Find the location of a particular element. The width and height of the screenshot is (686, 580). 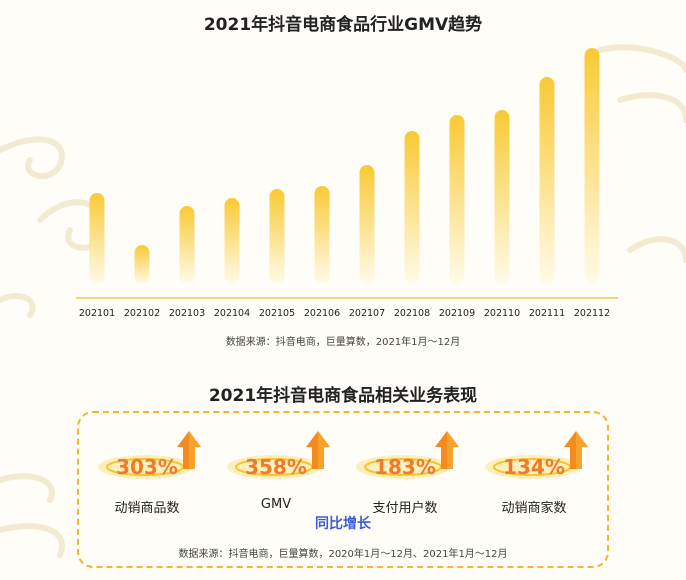

x-tick-label: 202104 is located at coordinates (232, 313).